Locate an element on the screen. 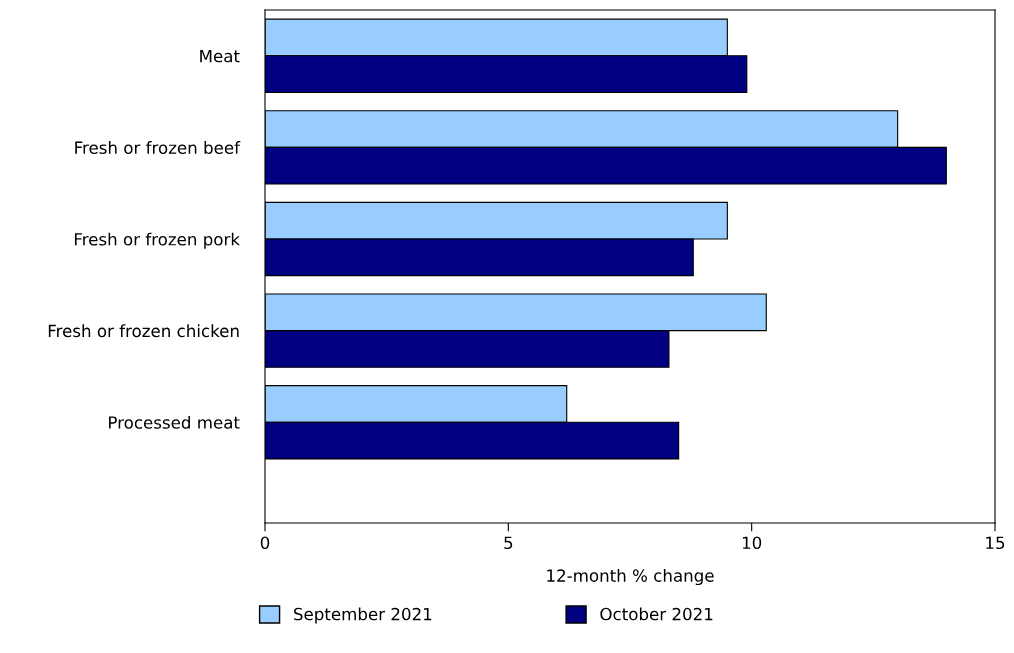  x-axis-title: 12-month % change is located at coordinates (630, 577).